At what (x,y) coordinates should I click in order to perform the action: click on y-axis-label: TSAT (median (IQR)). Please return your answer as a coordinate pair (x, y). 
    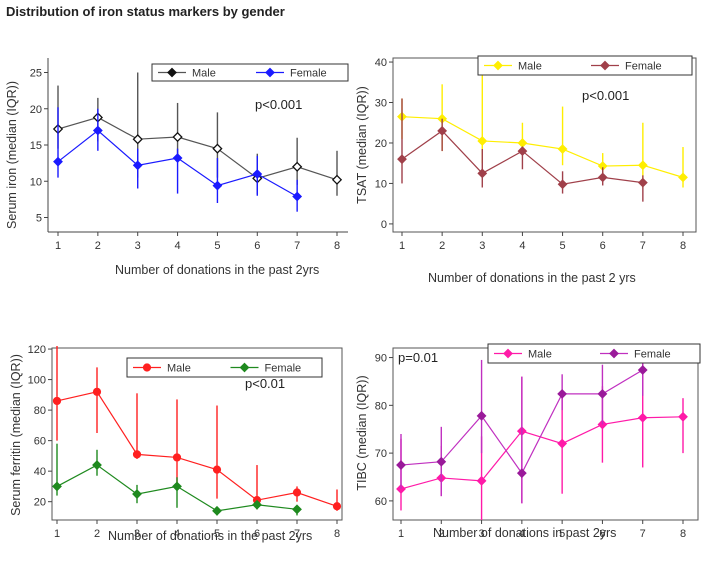
    Looking at the image, I should click on (362, 145).